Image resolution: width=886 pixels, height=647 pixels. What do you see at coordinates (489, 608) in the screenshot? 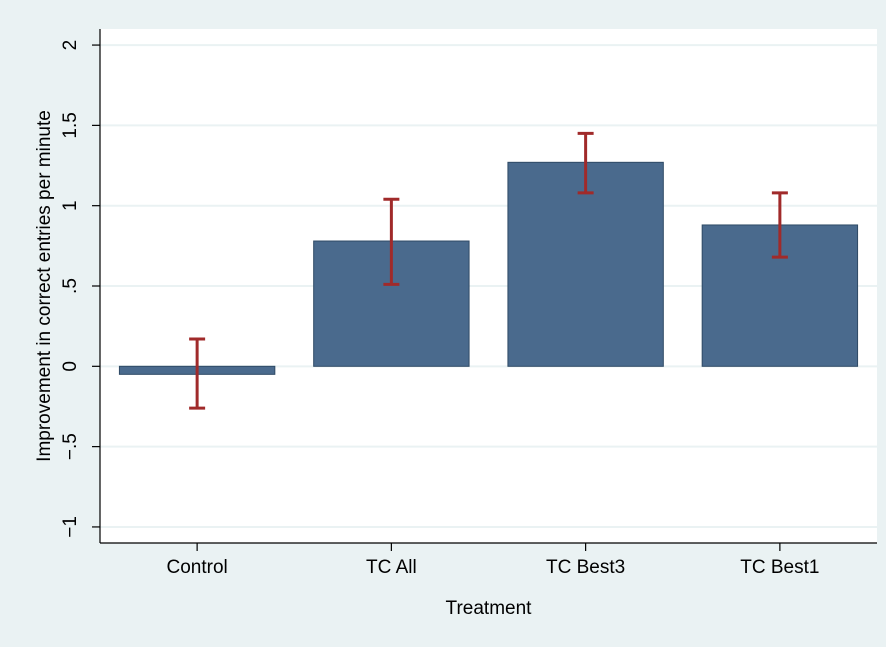
I see `x-axis-title: Treatment` at bounding box center [489, 608].